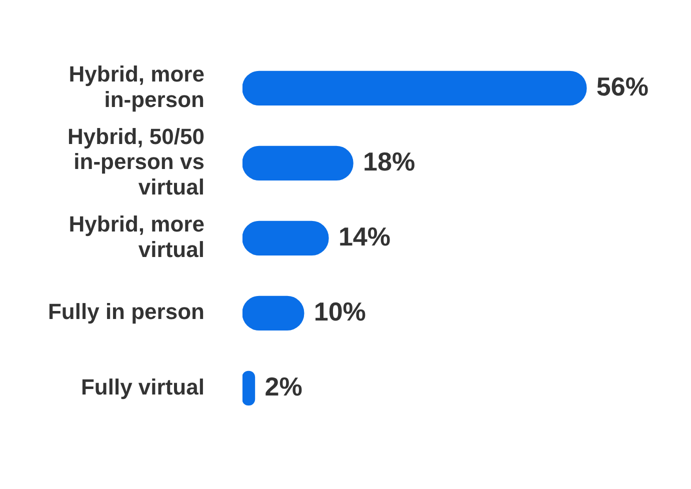  What do you see at coordinates (622, 86) in the screenshot?
I see `data-label: 56%` at bounding box center [622, 86].